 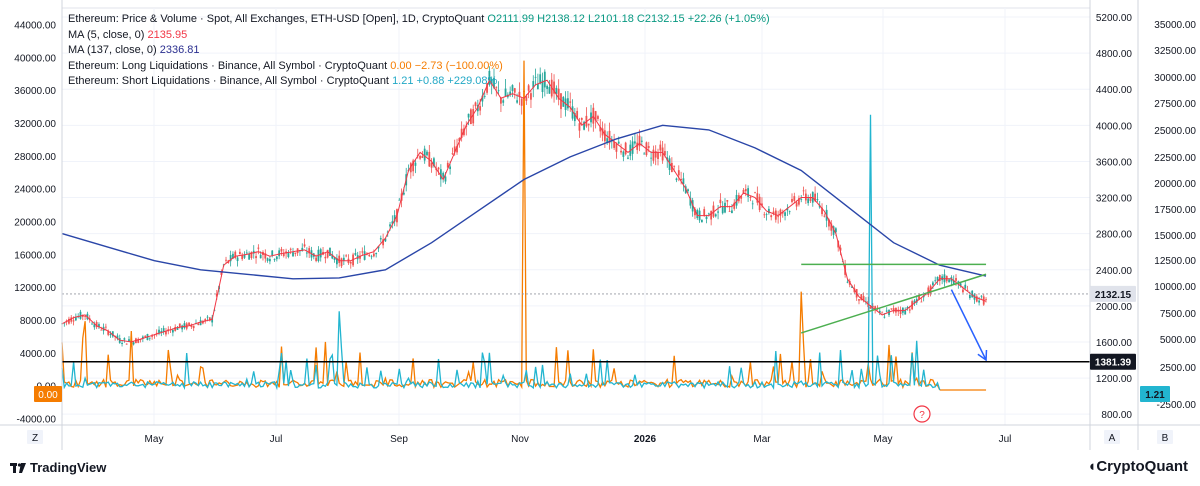 What do you see at coordinates (1116, 415) in the screenshot?
I see `price-axis-tick: 800.00` at bounding box center [1116, 415].